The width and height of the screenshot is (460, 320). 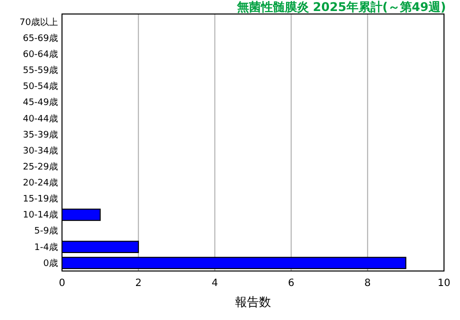 What do you see at coordinates (40, 86) in the screenshot?
I see `y-tick-label: 50-54歳` at bounding box center [40, 86].